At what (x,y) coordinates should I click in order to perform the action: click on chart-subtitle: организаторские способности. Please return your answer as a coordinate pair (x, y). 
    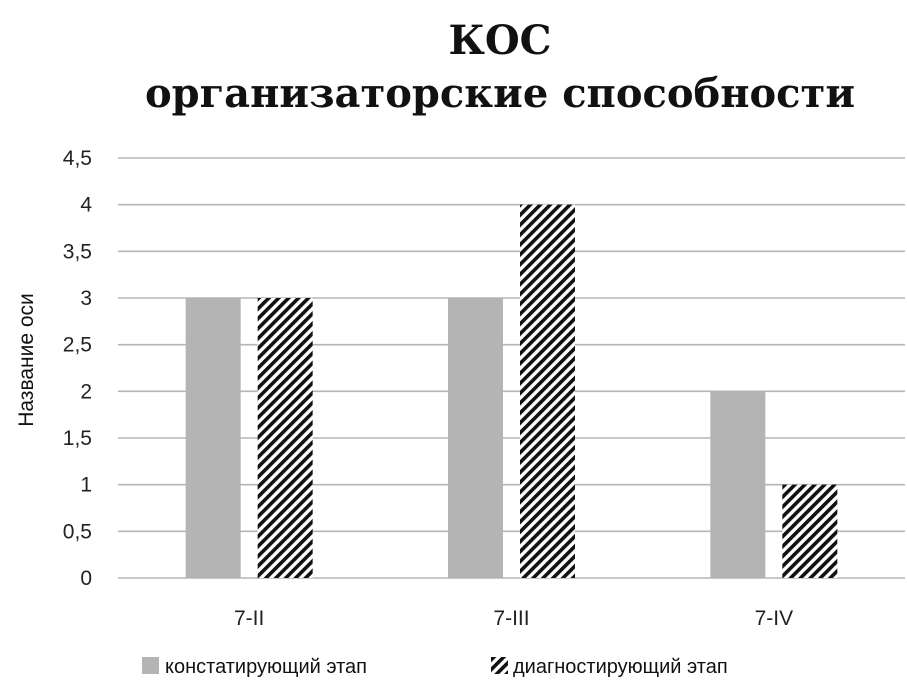
    Looking at the image, I should click on (500, 93).